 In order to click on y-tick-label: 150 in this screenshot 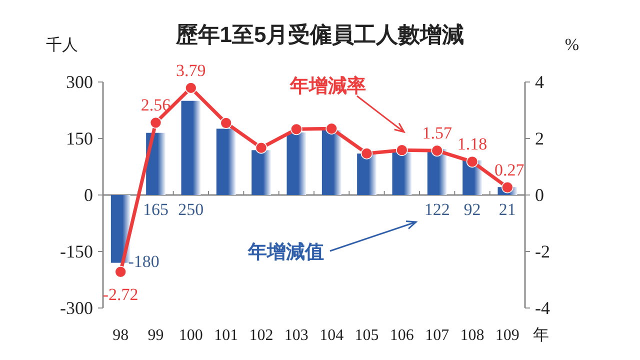, I will do `click(79, 138)`.